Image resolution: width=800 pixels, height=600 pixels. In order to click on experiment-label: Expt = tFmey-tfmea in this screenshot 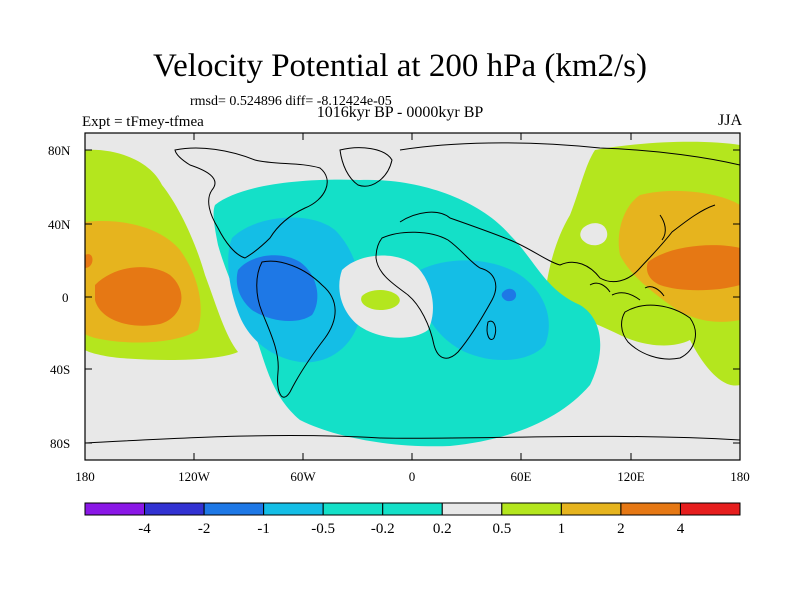, I will do `click(143, 122)`.